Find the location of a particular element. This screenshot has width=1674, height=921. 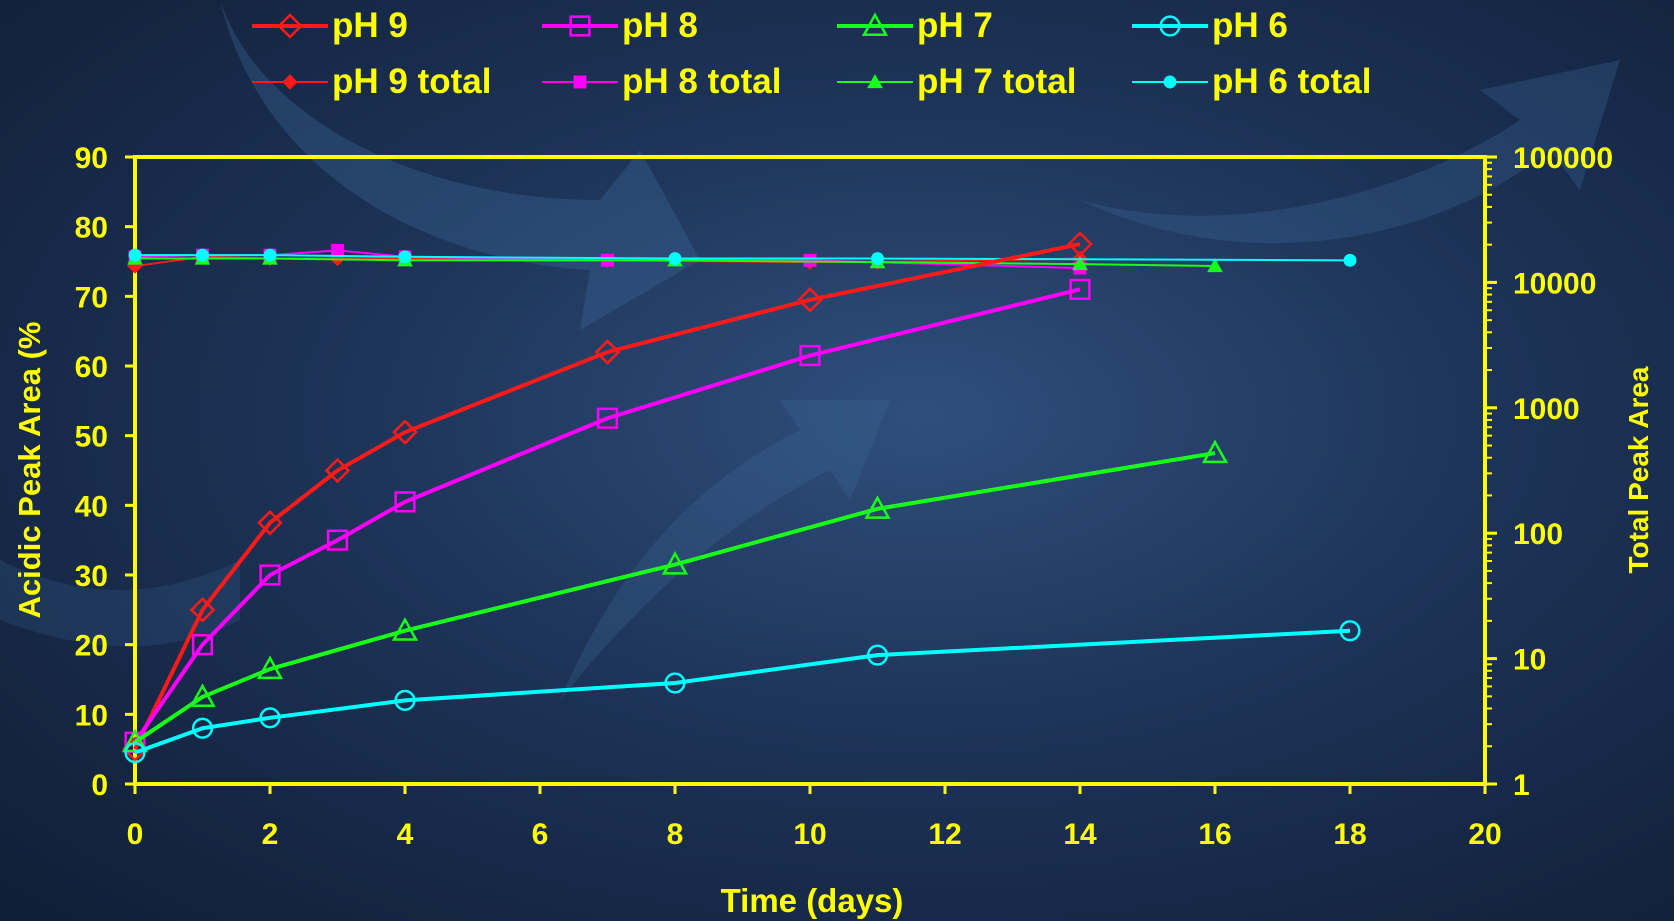

legend-swatch-ph-6-total is located at coordinates (1170, 82).